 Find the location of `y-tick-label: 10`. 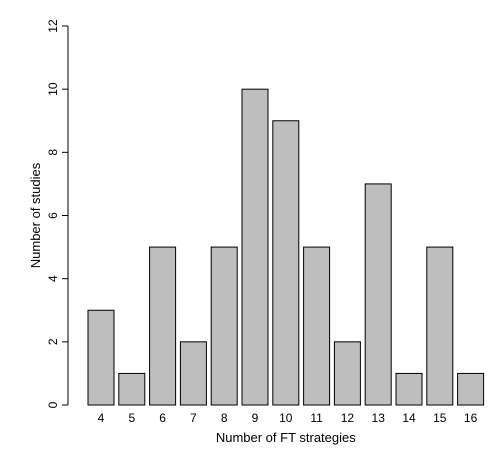

y-tick-label: 10 is located at coordinates (53, 89).